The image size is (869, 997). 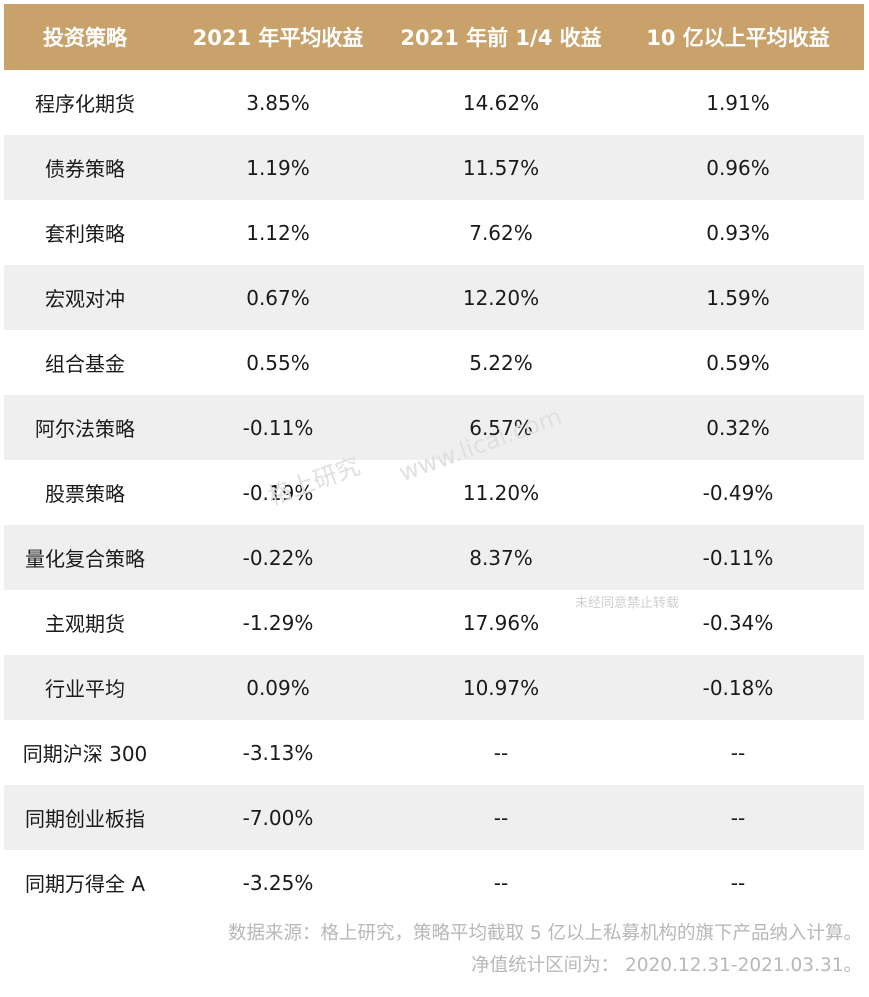 I want to click on table-row: 债券策略 1.19% 11.57% 0.96%, so click(x=434, y=167).